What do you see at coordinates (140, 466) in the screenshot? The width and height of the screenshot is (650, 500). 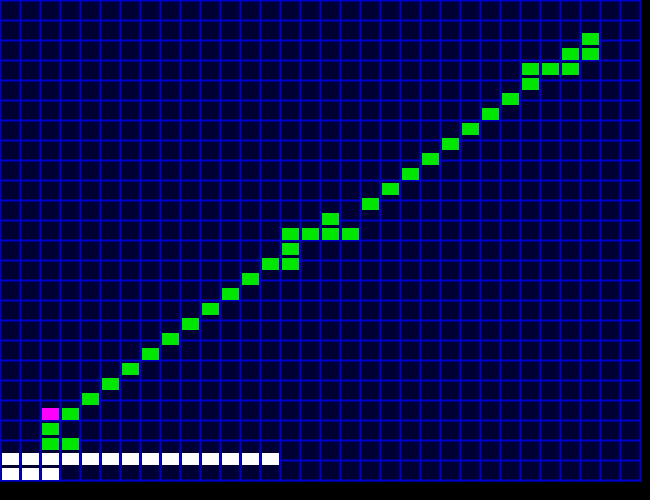 I see `progress-bar` at bounding box center [140, 466].